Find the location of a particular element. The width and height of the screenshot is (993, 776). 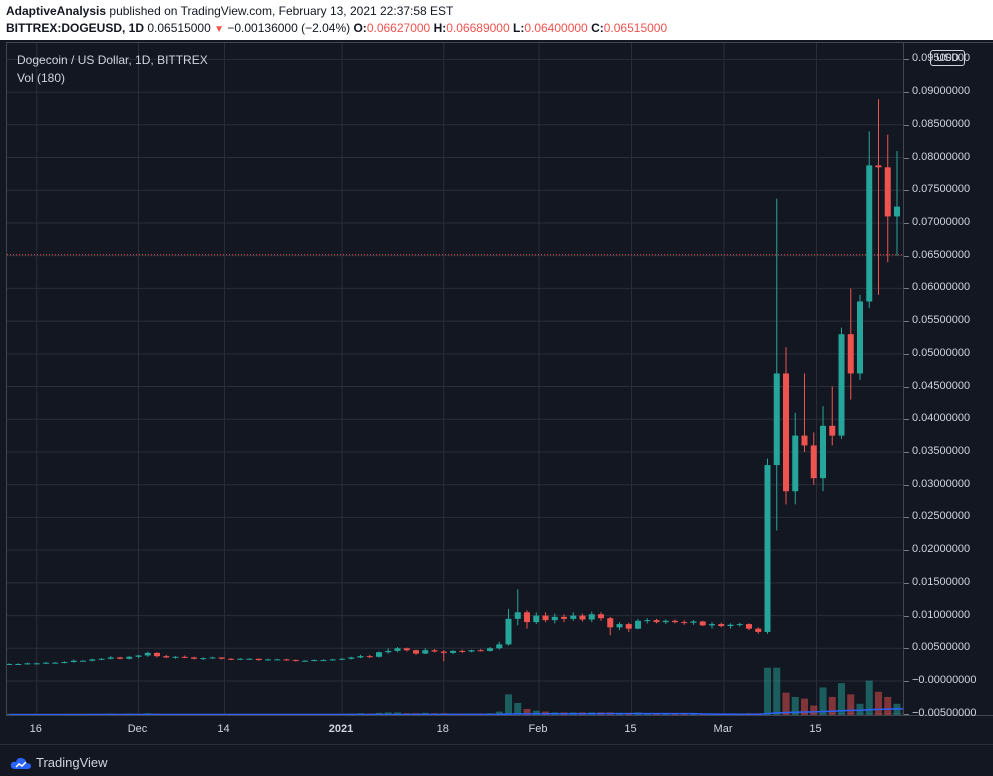

time-tick-label: 16 is located at coordinates (35, 729).